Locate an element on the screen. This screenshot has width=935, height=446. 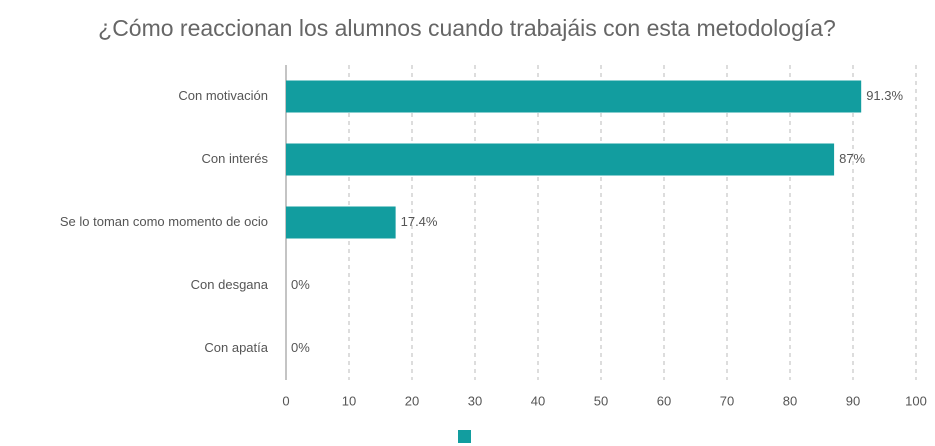
y-tick-label: Con motivación is located at coordinates (223, 95).